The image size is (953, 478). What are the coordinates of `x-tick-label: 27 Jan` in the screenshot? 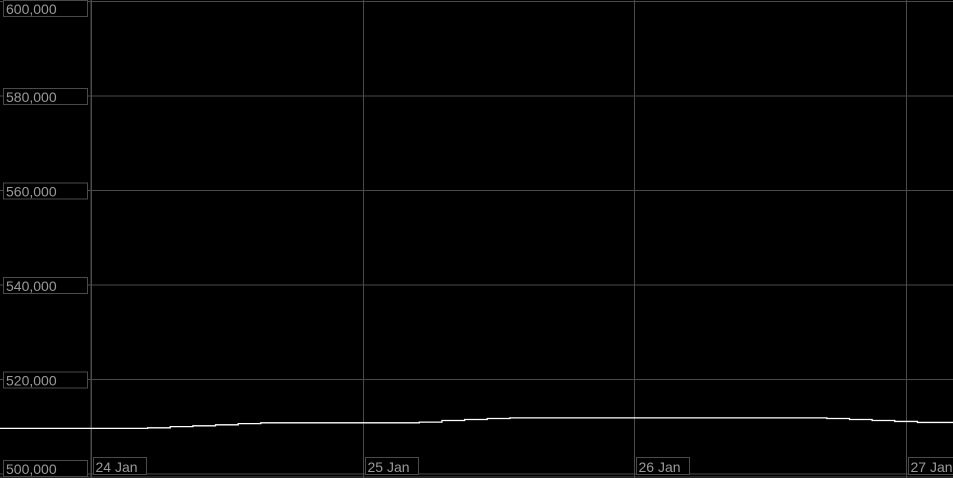 It's located at (932, 467).